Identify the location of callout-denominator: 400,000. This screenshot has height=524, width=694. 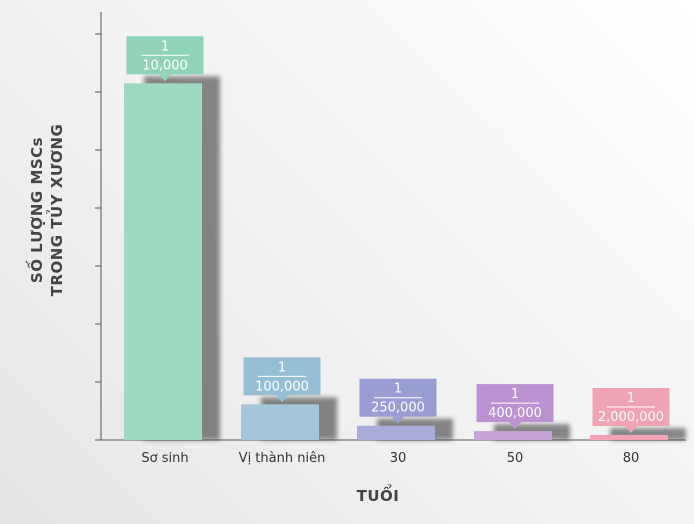
(515, 413).